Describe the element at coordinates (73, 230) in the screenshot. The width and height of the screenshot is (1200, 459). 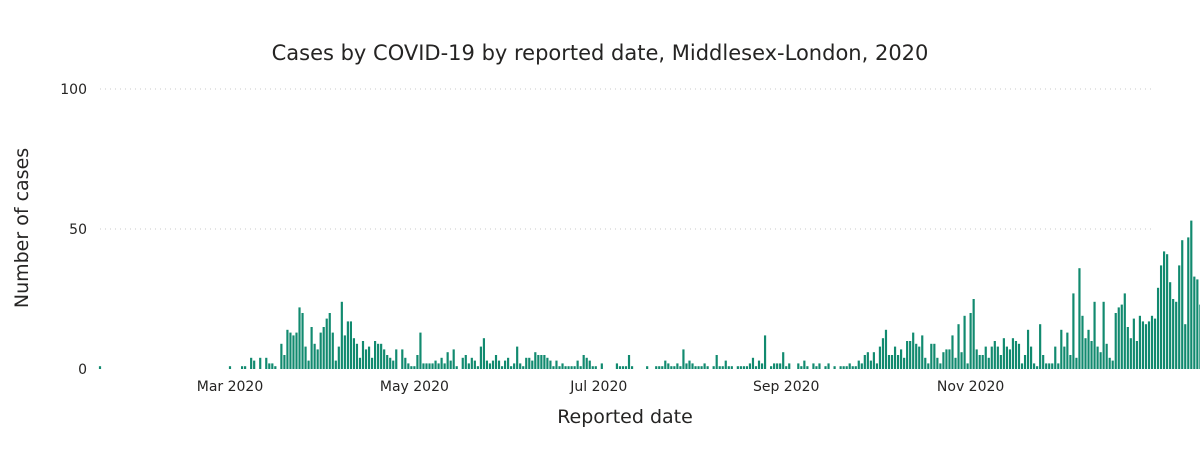
I see `y-axis: 0 50 100` at that location.